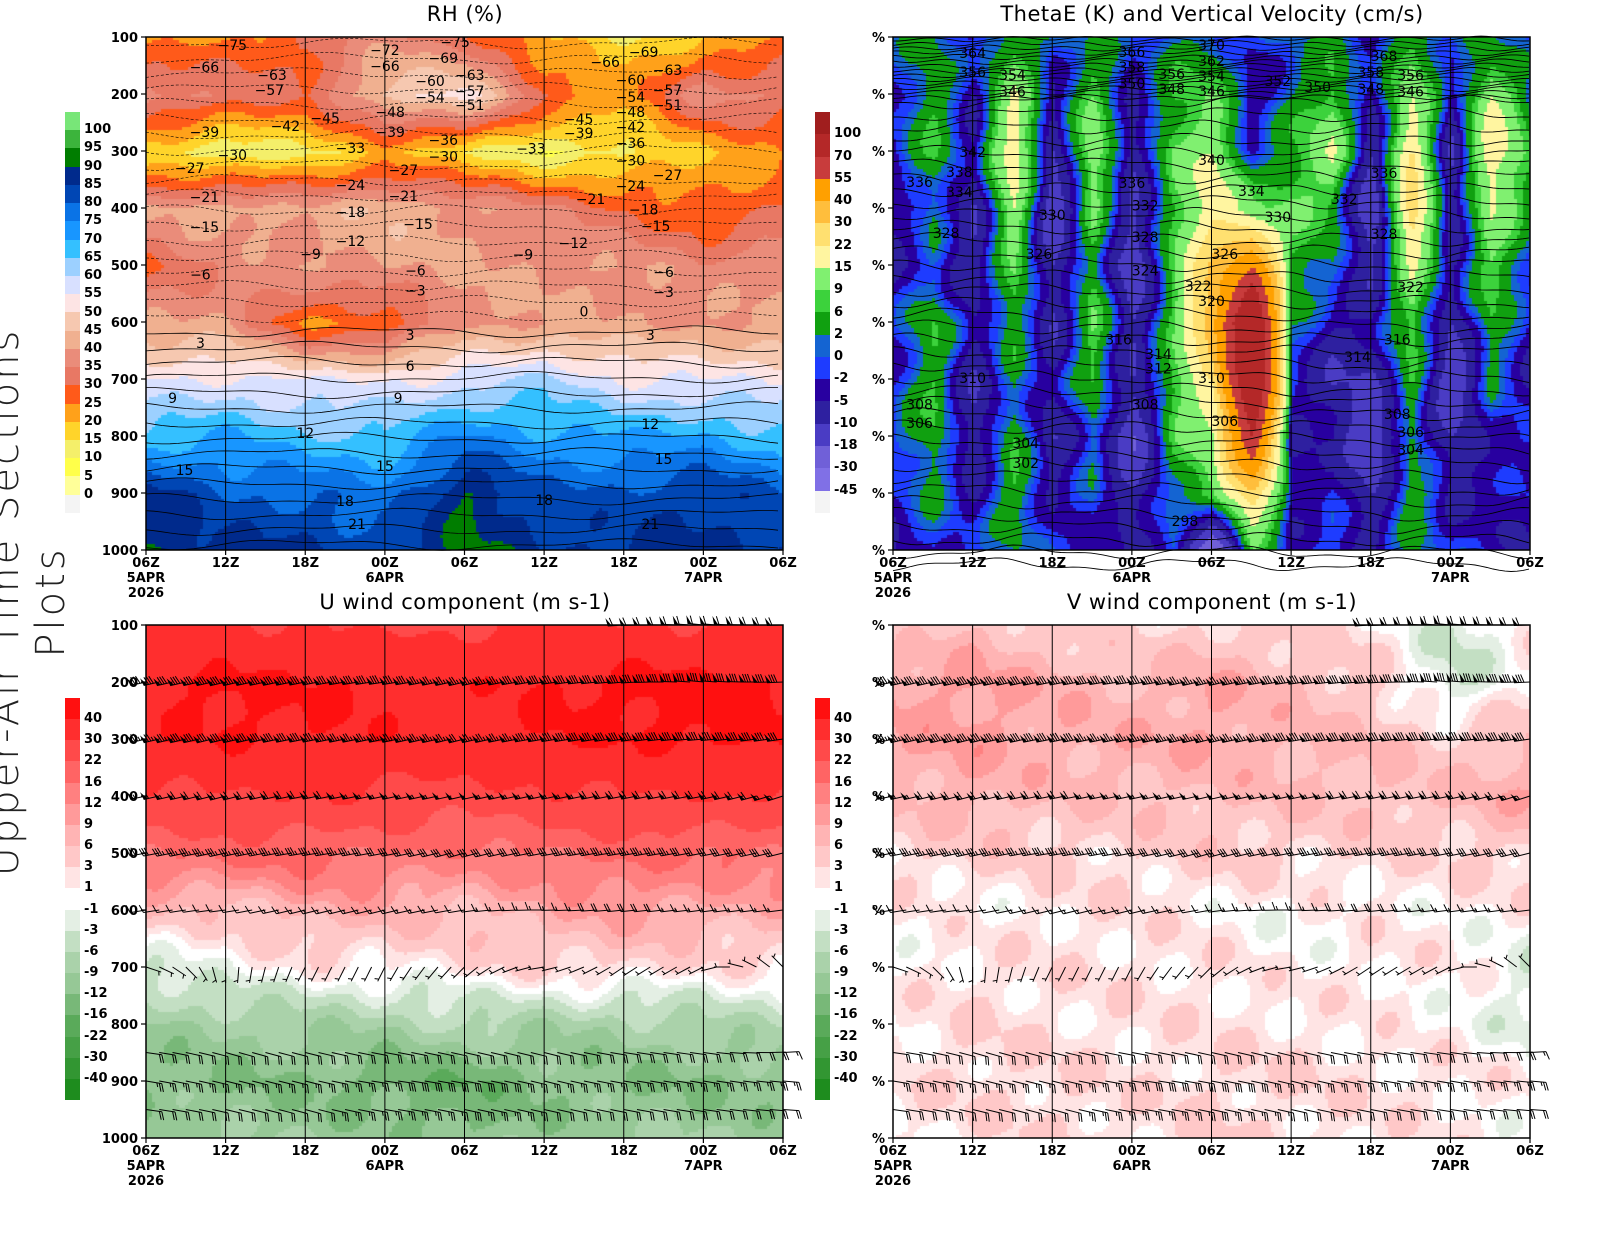 The image size is (1600, 1236). Describe the element at coordinates (1291, 1151) in the screenshot. I see `x-tick-label: 12Z` at that location.